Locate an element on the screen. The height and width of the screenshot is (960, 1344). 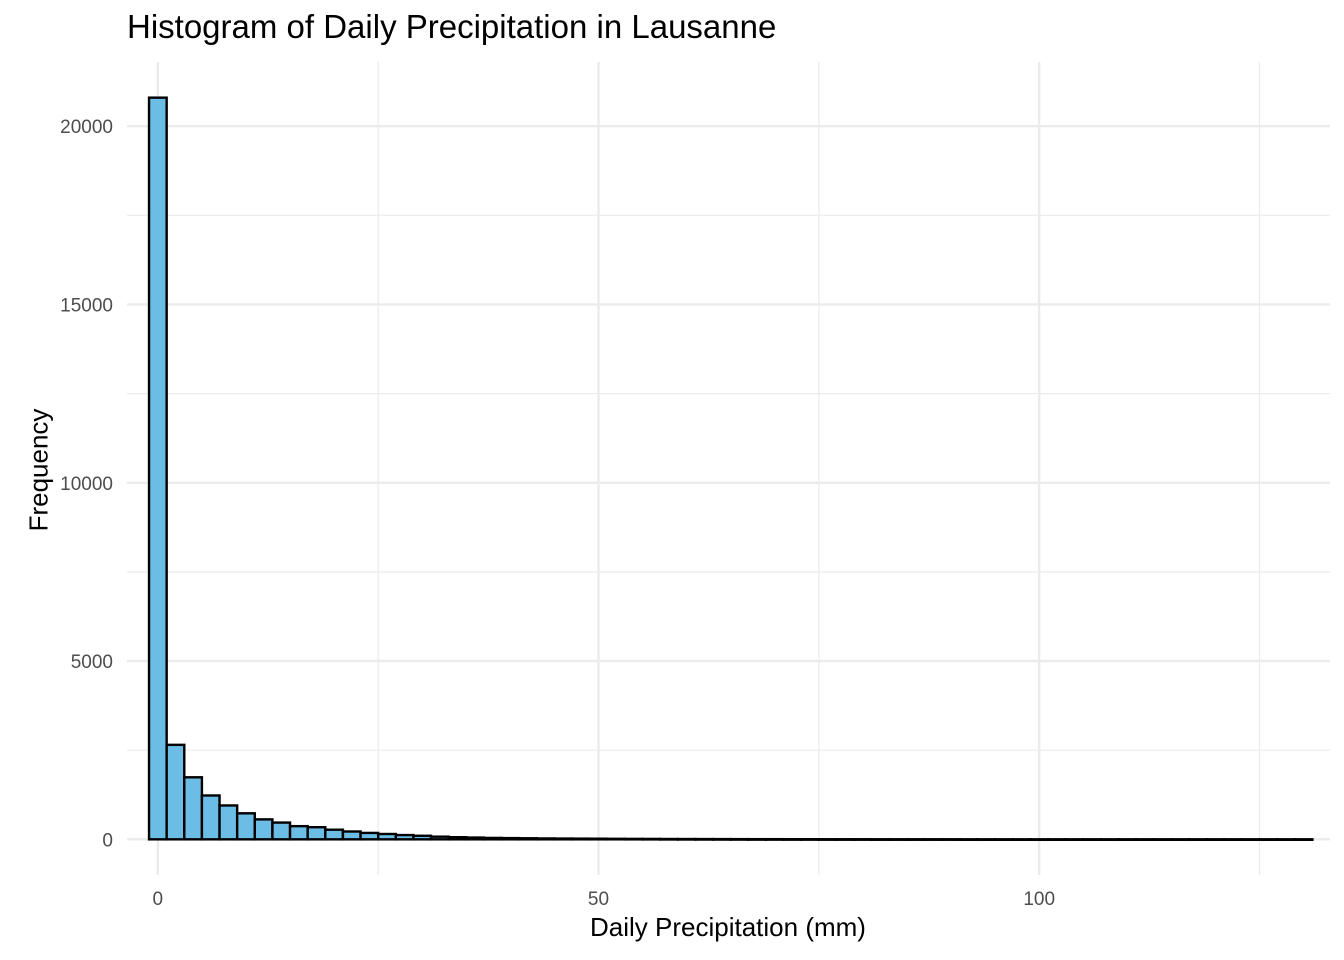
y-tick-label: 10000 is located at coordinates (86, 484).